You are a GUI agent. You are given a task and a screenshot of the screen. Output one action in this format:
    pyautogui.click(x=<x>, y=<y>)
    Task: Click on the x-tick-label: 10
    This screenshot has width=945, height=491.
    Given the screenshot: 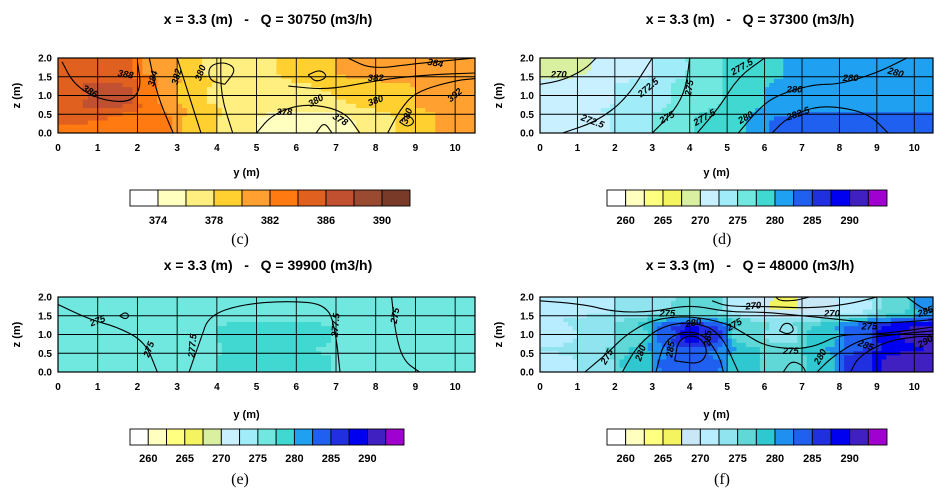 What is the action you would take?
    pyautogui.click(x=456, y=148)
    